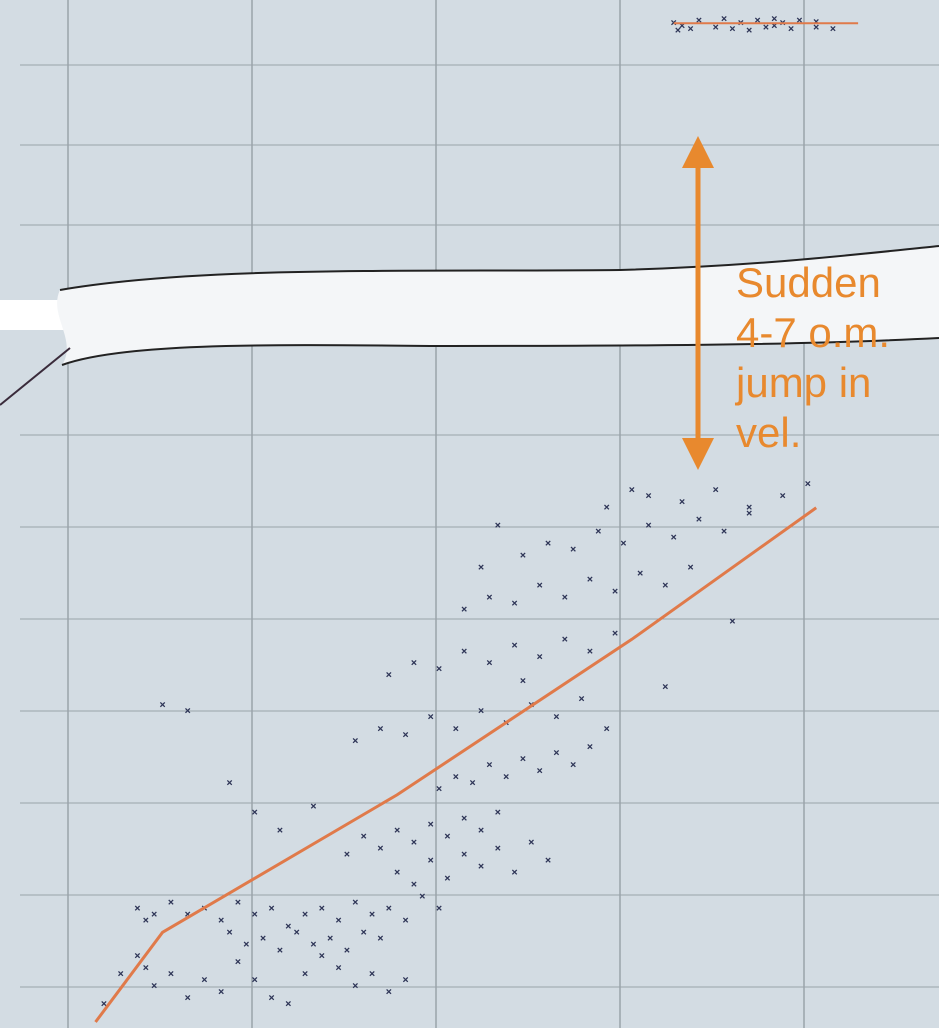 This screenshot has height=1028, width=939. I want to click on double-arrow, so click(698, 303).